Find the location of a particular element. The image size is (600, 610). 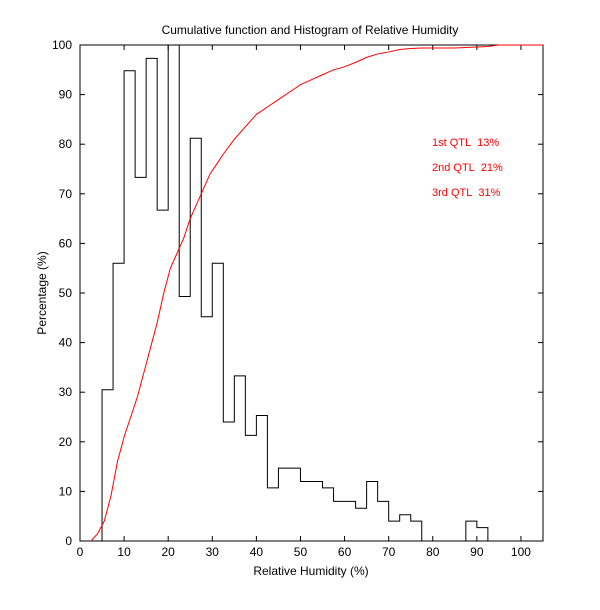

x-tick-label: 0 is located at coordinates (80, 552).